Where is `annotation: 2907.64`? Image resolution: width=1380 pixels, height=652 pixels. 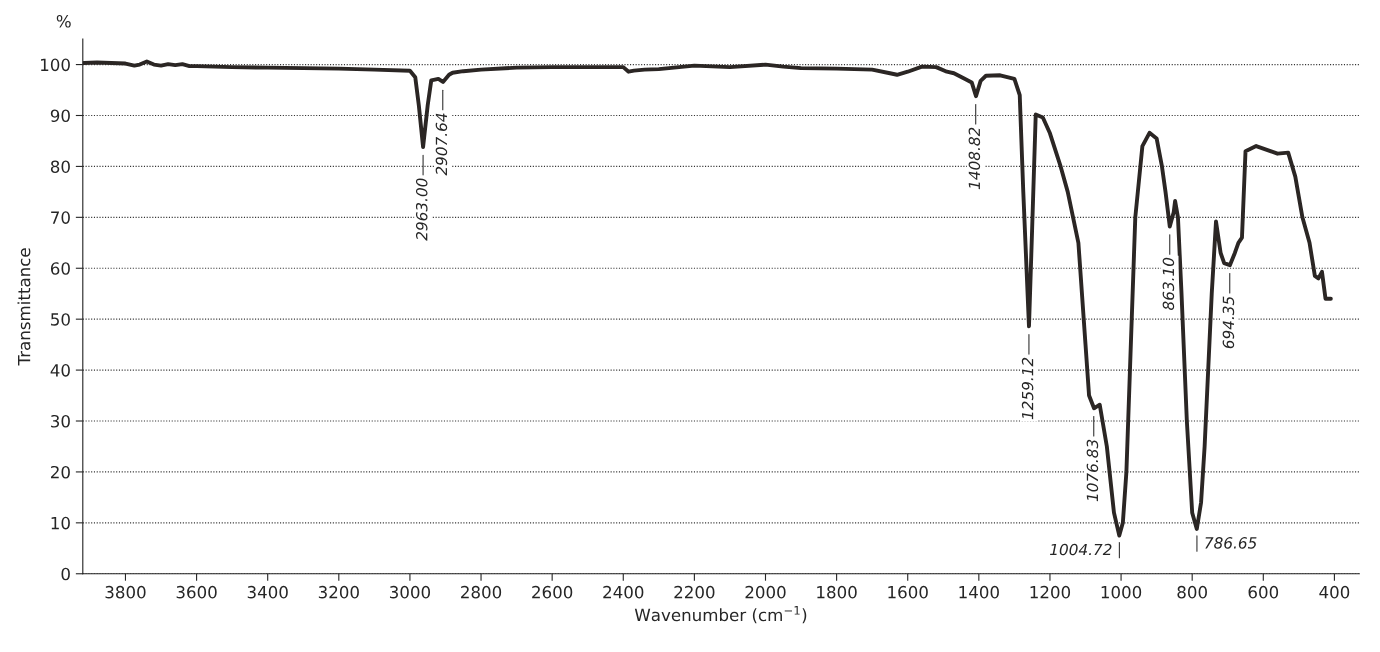
annotation: 2907.64 is located at coordinates (441, 144).